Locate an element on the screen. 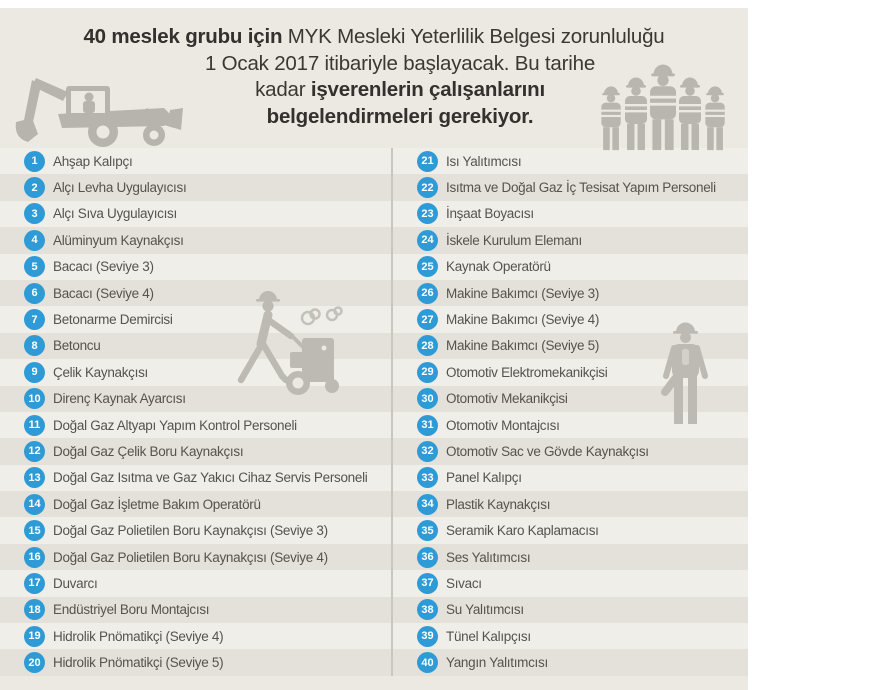 The image size is (880, 690). workers-group-icon is located at coordinates (663, 103).